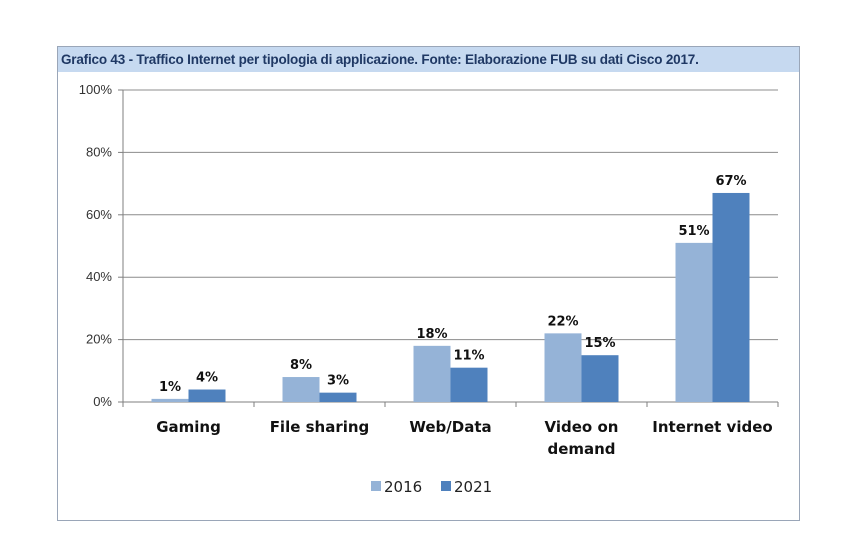  What do you see at coordinates (96, 89) in the screenshot?
I see `y-tick-label: 100%` at bounding box center [96, 89].